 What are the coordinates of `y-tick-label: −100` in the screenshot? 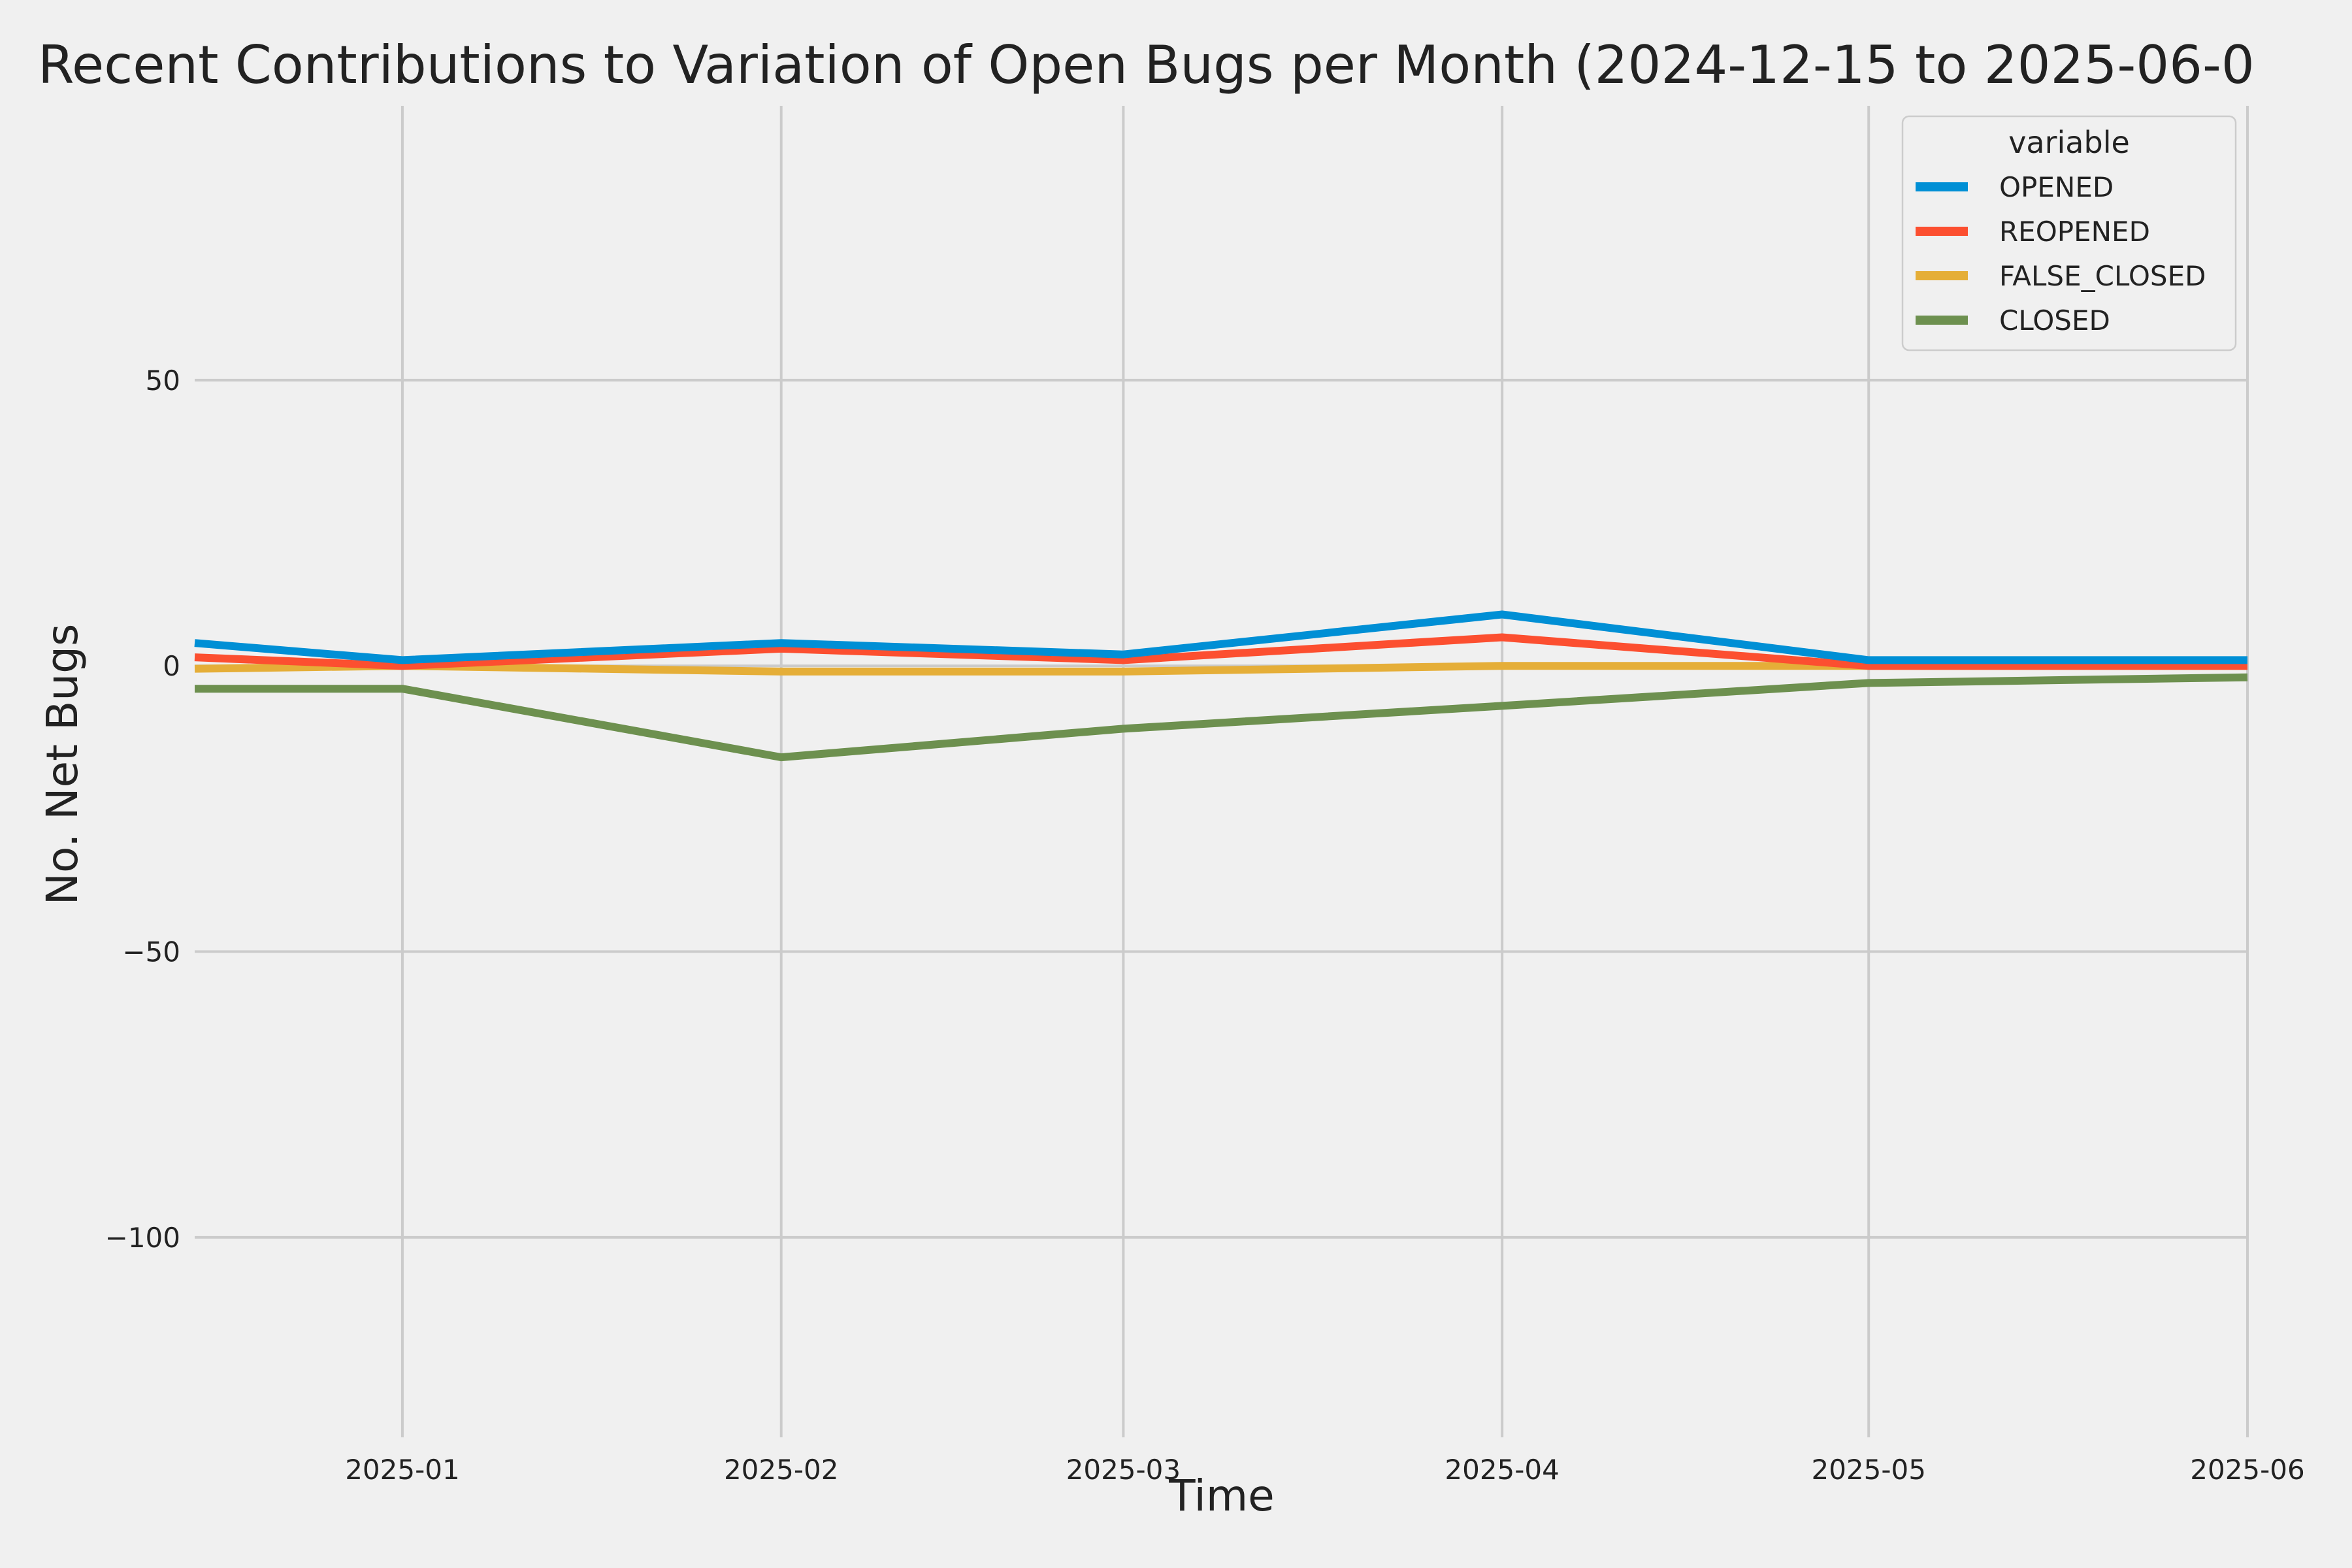 It's located at (142, 1238).